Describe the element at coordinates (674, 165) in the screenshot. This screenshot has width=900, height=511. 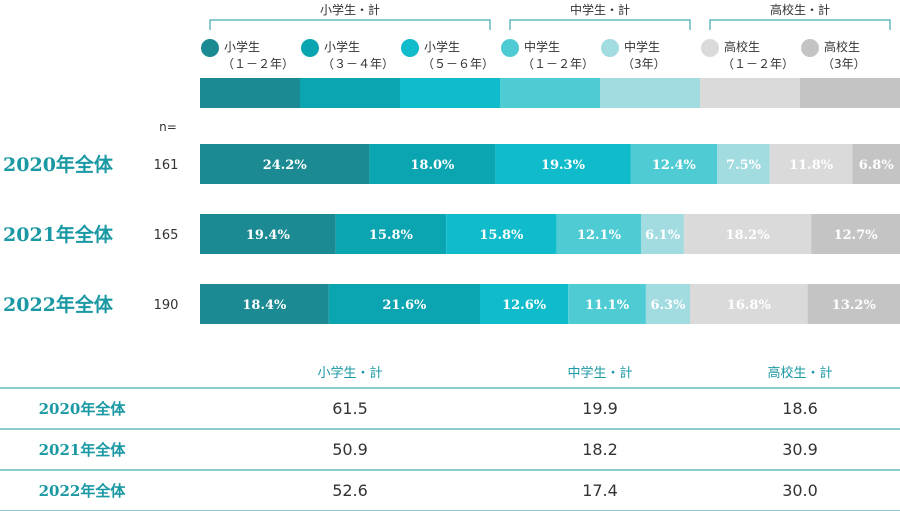
I see `data-label: 12.4%` at that location.